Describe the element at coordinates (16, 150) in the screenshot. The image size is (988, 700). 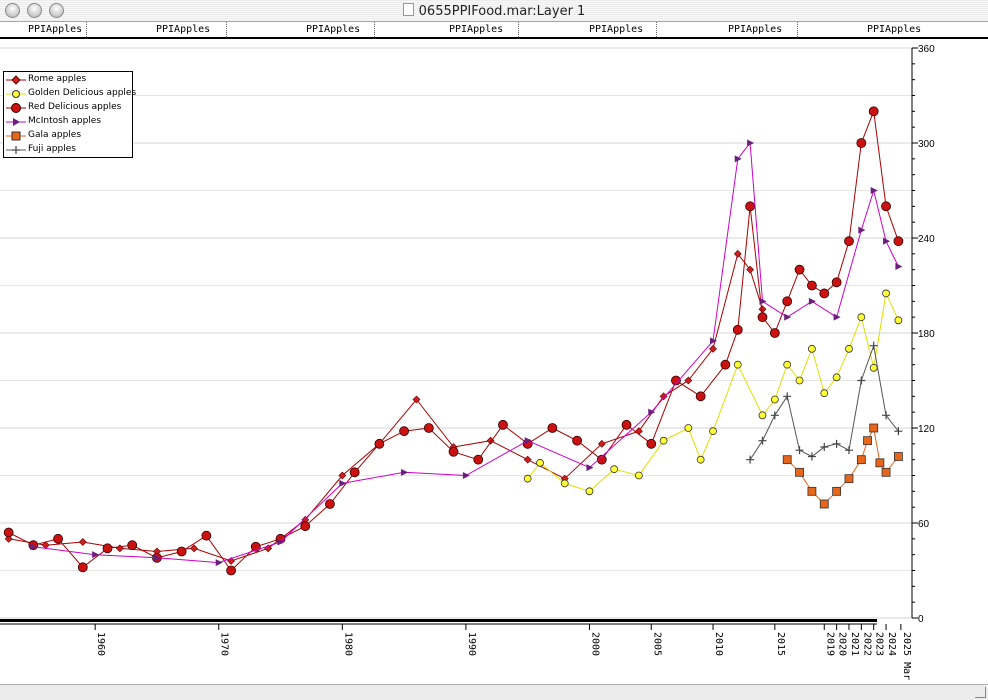
I see `legend-swatch-fuji` at that location.